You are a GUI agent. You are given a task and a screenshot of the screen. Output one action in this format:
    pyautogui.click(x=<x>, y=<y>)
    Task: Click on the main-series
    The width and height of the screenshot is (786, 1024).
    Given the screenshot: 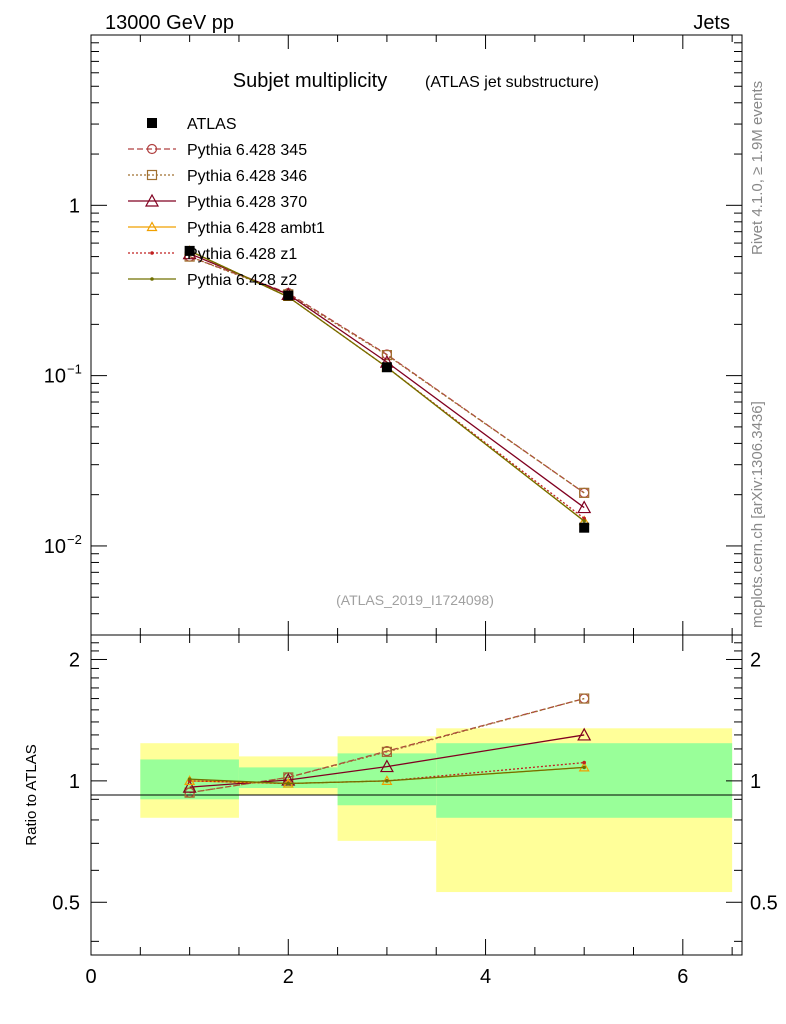 What is the action you would take?
    pyautogui.click(x=387, y=389)
    